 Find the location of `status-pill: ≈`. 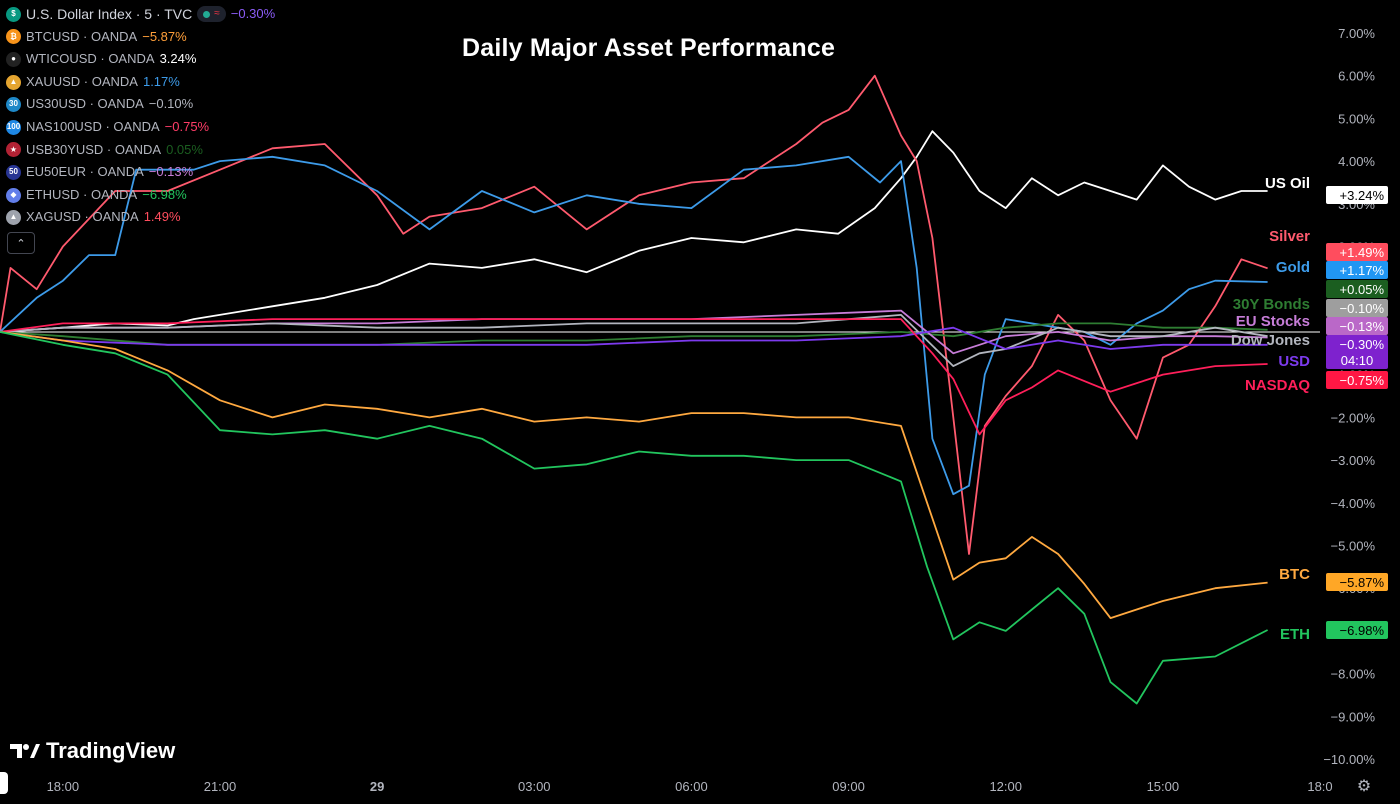

status-pill: ≈ is located at coordinates (211, 14).